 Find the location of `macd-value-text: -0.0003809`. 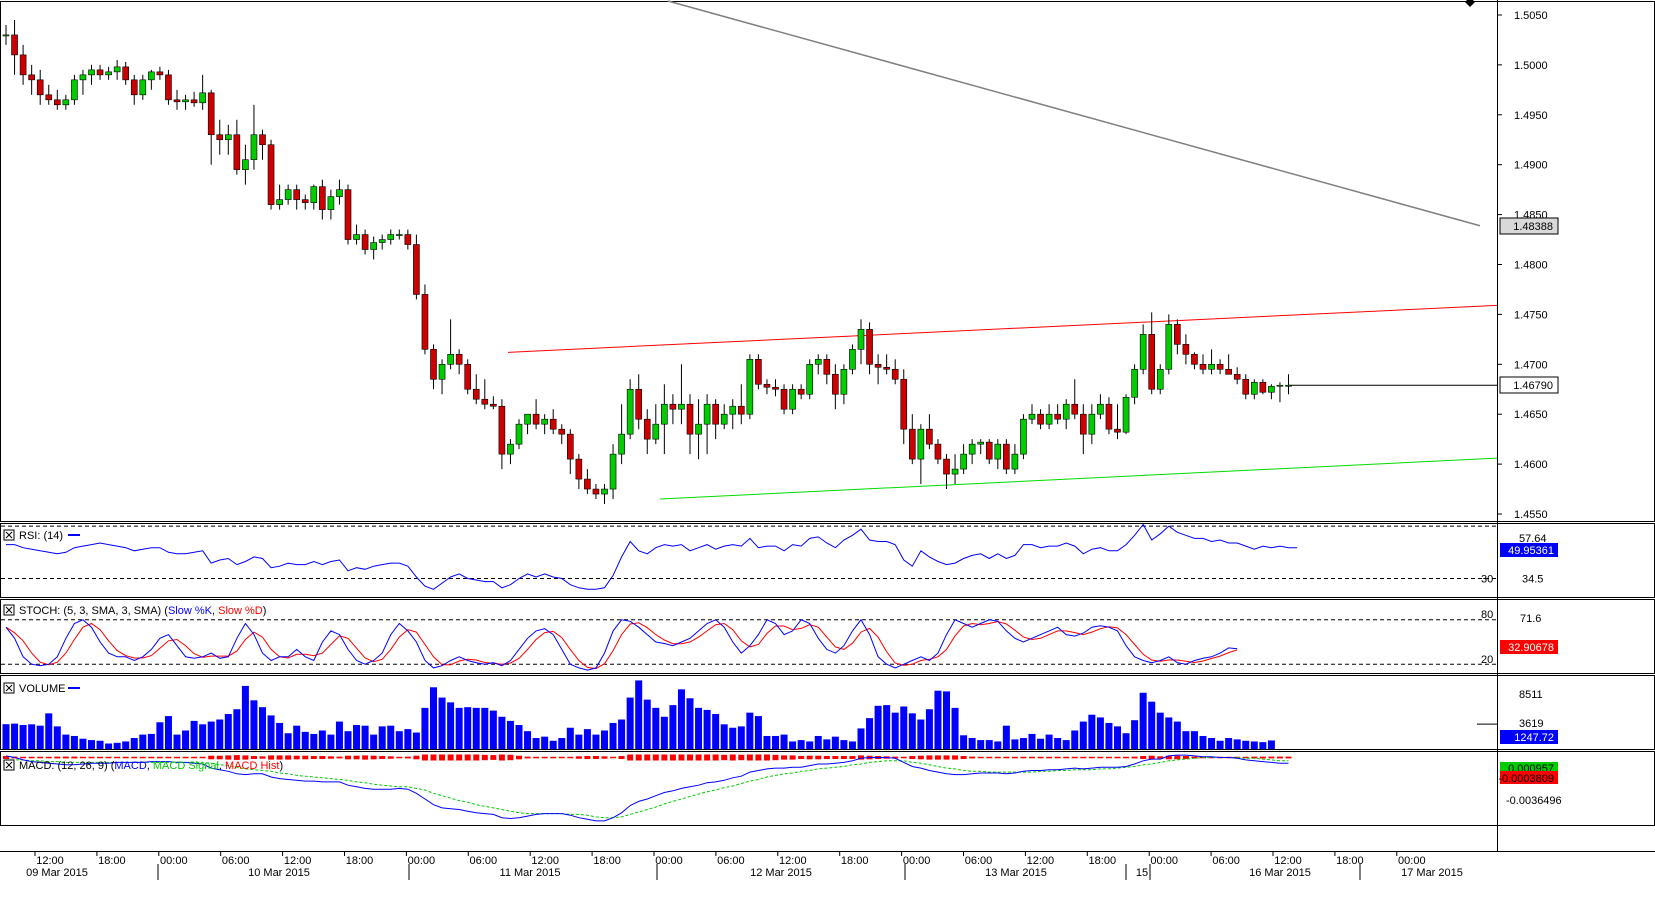

macd-value-text: -0.0003809 is located at coordinates (1526, 779).